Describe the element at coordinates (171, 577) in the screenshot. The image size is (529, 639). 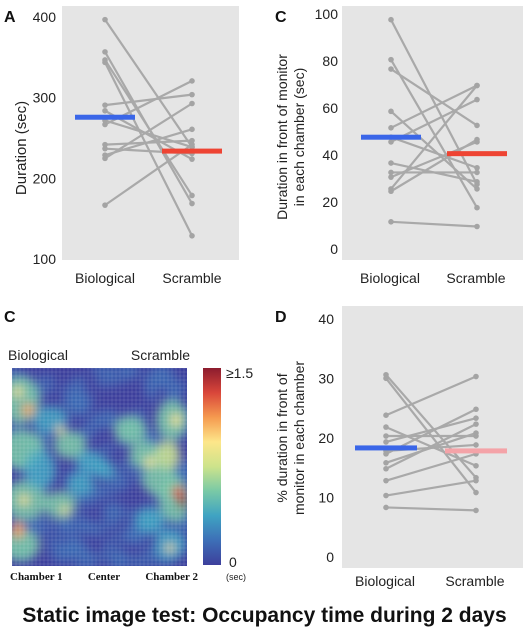
I see `heatmap-x-label-chamber-2: Chamber 2` at that location.